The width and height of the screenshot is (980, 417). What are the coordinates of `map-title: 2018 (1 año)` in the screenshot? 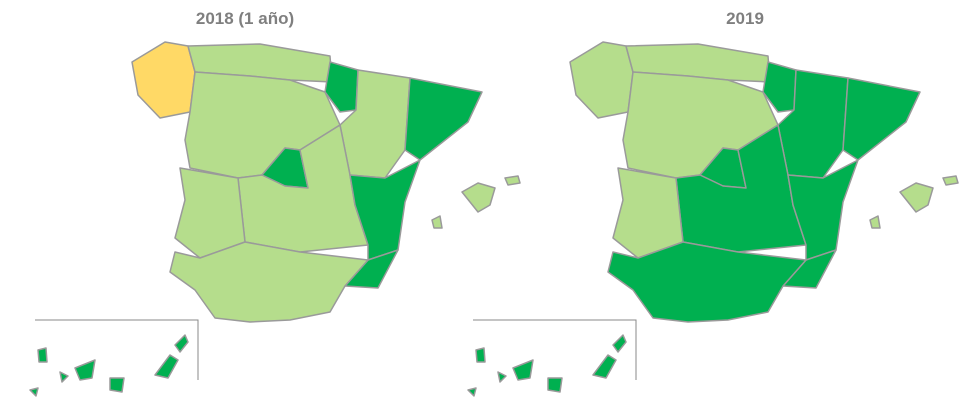 It's located at (245, 18).